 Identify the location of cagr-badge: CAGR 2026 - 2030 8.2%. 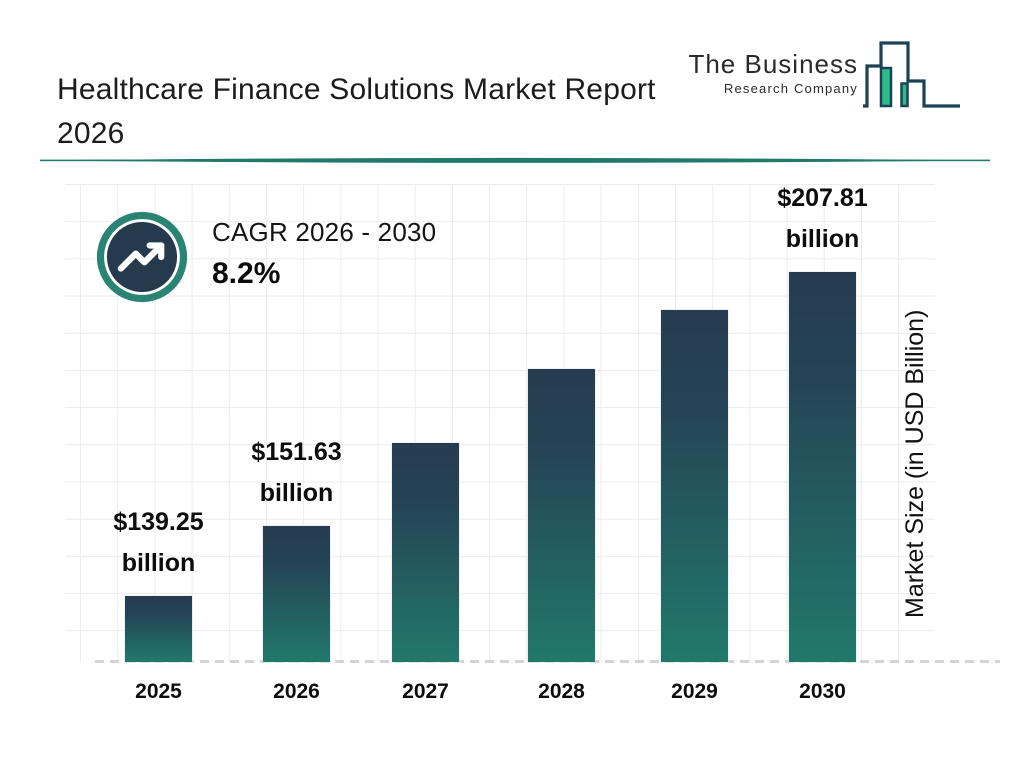
(265, 257).